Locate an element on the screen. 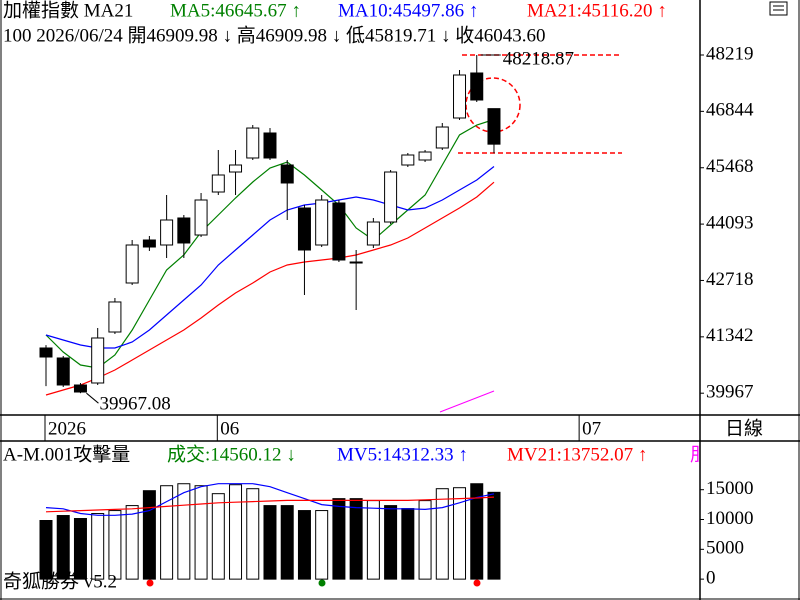 The height and width of the screenshot is (600, 800). y-tick-label: 39967 is located at coordinates (730, 392).